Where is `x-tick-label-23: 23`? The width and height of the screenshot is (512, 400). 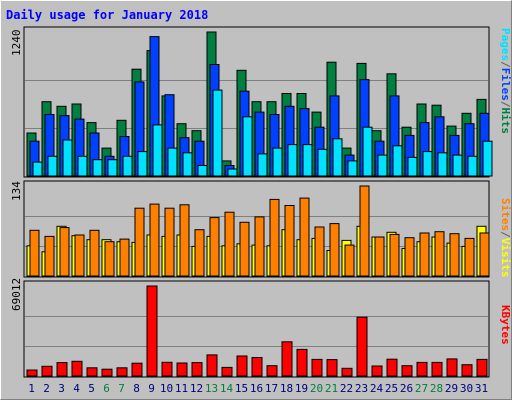
x-tick-label-23: 23 is located at coordinates (361, 388).